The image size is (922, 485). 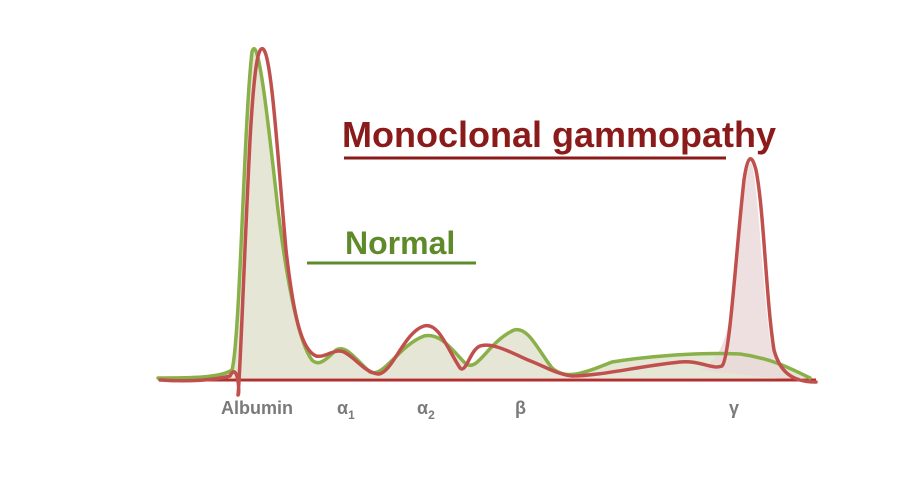 I want to click on fraction-label-gamma: γ, so click(x=734, y=408).